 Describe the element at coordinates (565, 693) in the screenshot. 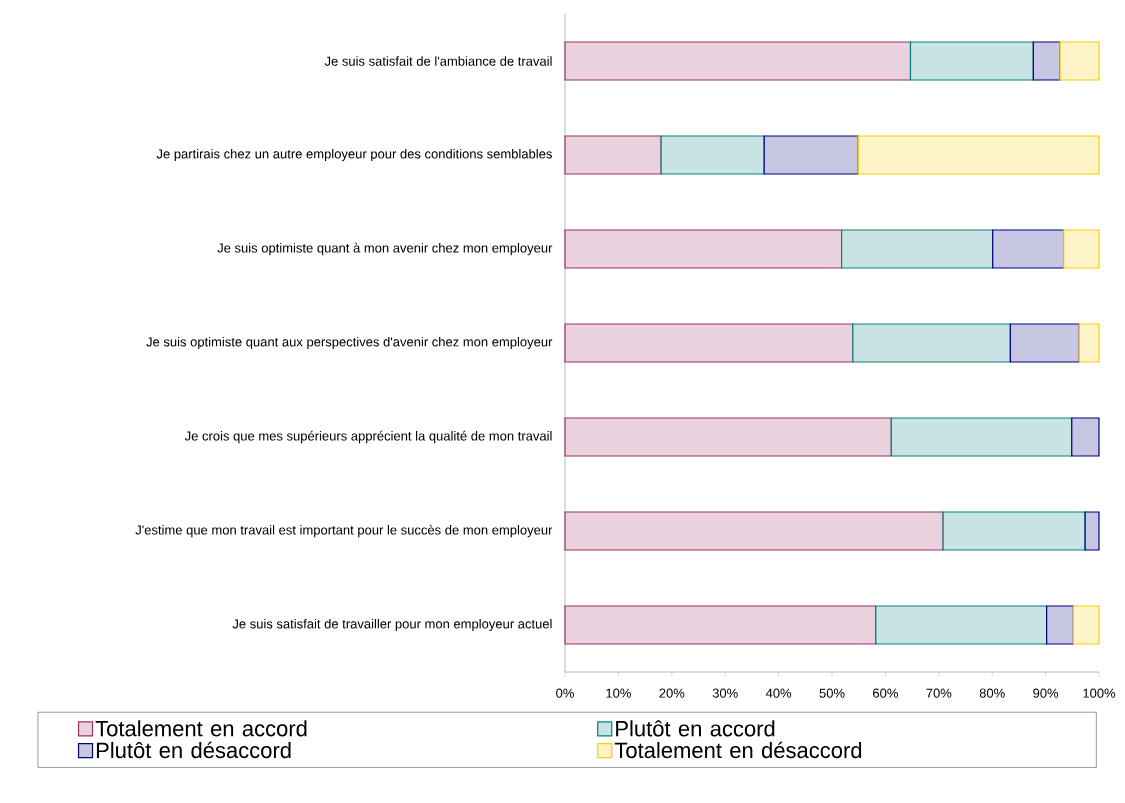

I see `x-tick-label: 0%` at that location.